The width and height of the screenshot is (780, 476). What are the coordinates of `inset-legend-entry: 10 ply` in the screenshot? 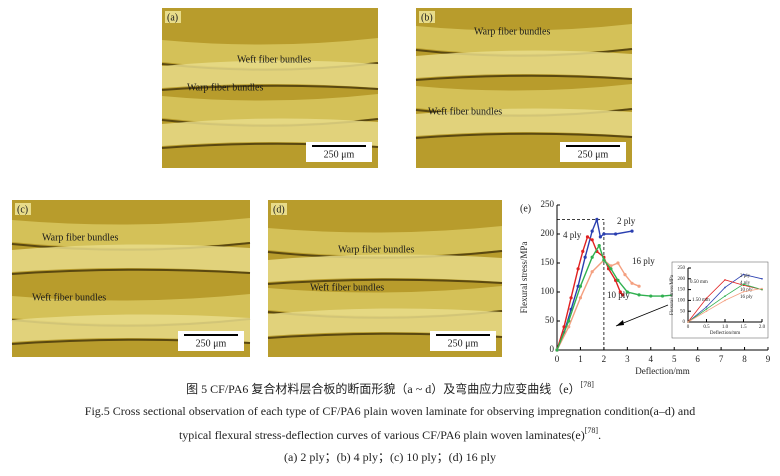 It's located at (746, 290).